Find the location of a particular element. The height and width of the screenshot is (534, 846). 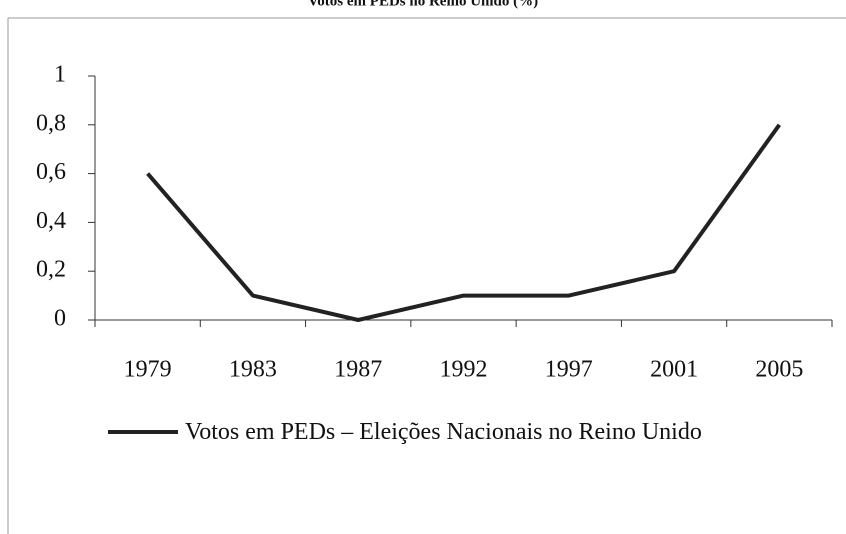

x-tick-label: 1992 is located at coordinates (464, 370).